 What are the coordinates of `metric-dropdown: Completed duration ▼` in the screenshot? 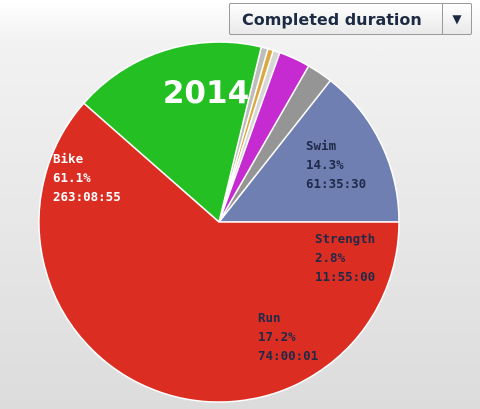 It's located at (350, 19).